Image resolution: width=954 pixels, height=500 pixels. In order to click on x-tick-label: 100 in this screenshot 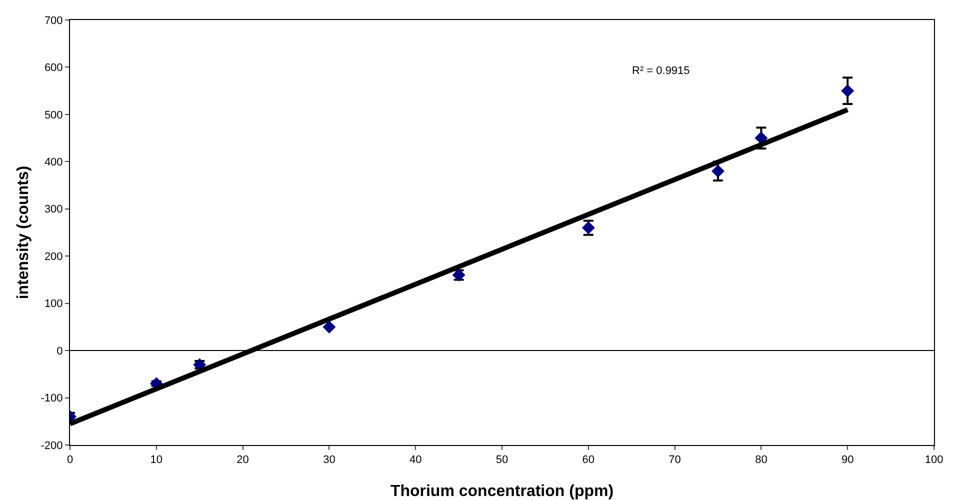, I will do `click(934, 460)`.